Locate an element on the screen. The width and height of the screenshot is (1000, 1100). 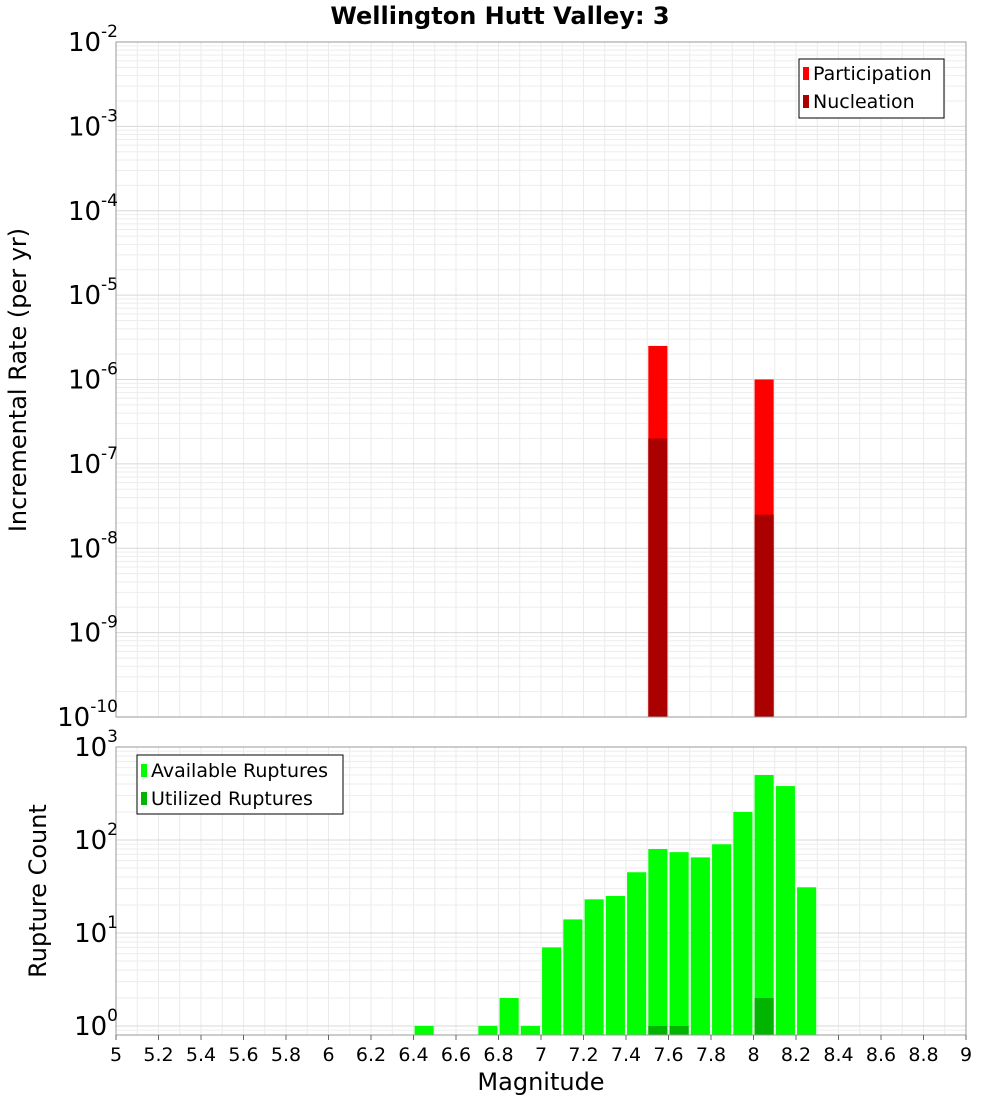
x-tick-label: 7.8 is located at coordinates (711, 1055).